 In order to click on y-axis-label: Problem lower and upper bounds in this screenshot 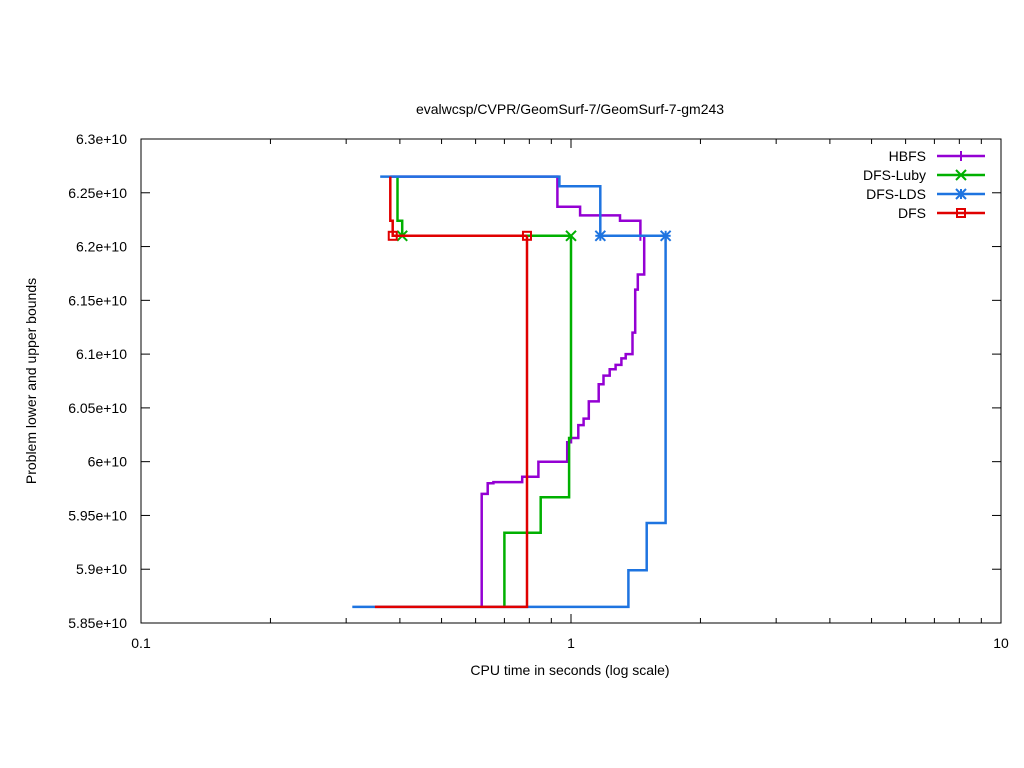, I will do `click(31, 381)`.